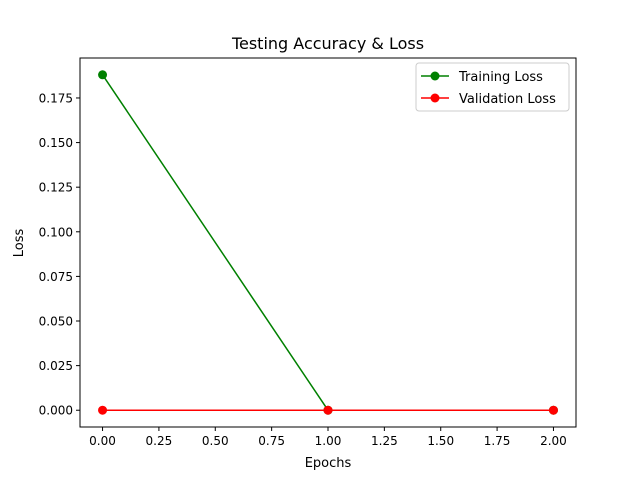 This screenshot has width=640, height=480. I want to click on legend: Training Loss Validation Loss, so click(492, 87).